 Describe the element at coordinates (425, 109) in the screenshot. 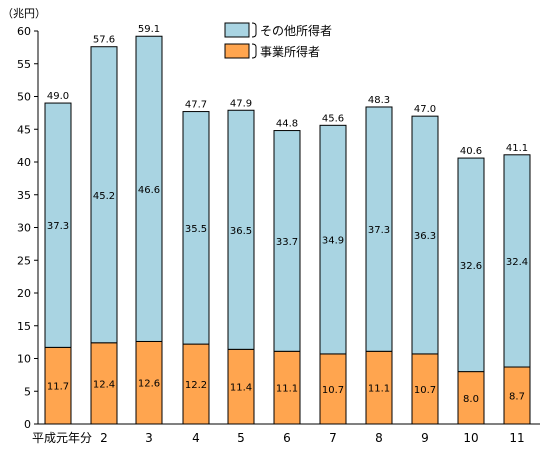

I see `data-label-total: 47.0` at that location.